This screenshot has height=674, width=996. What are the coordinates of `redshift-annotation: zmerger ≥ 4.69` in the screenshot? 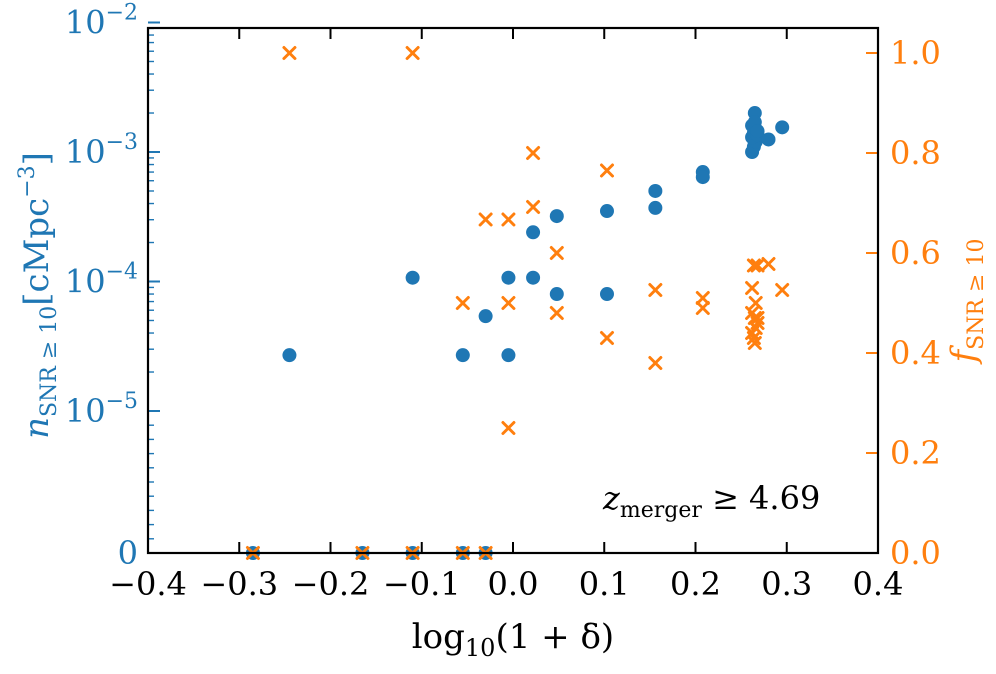 It's located at (711, 501).